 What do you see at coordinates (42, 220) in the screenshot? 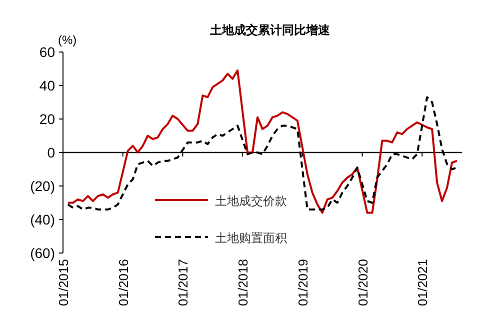
I see `y-tick-label: (40)` at bounding box center [42, 220].